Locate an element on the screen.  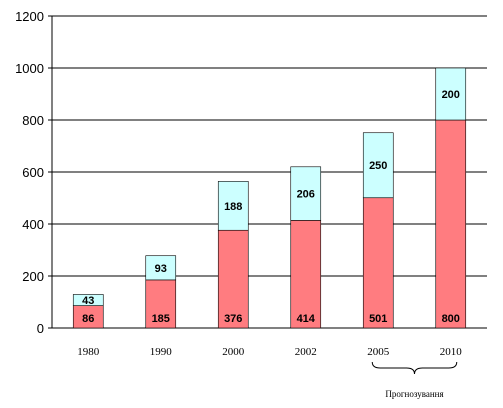
y-tick-label: 0 is located at coordinates (40, 328).